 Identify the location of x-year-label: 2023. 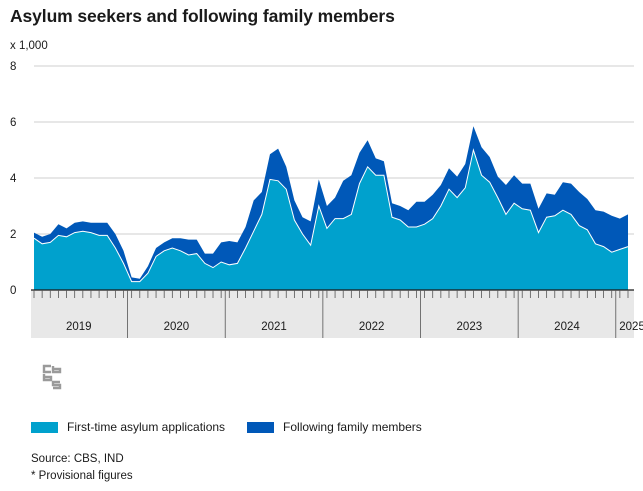
(470, 327).